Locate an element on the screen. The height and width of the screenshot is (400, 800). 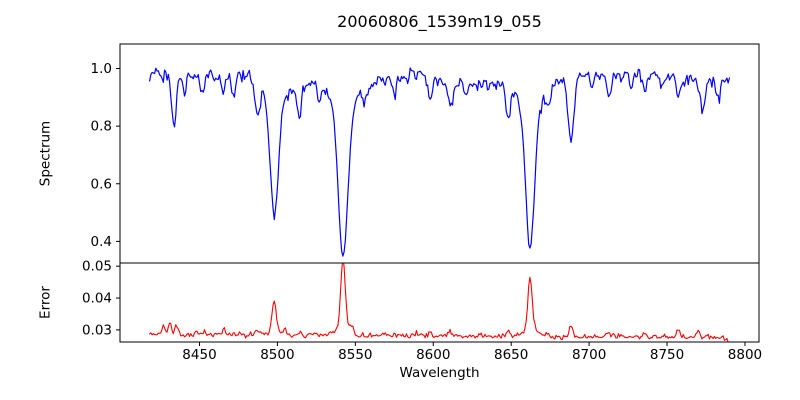
x-axis-label: Wavelength is located at coordinates (439, 373).